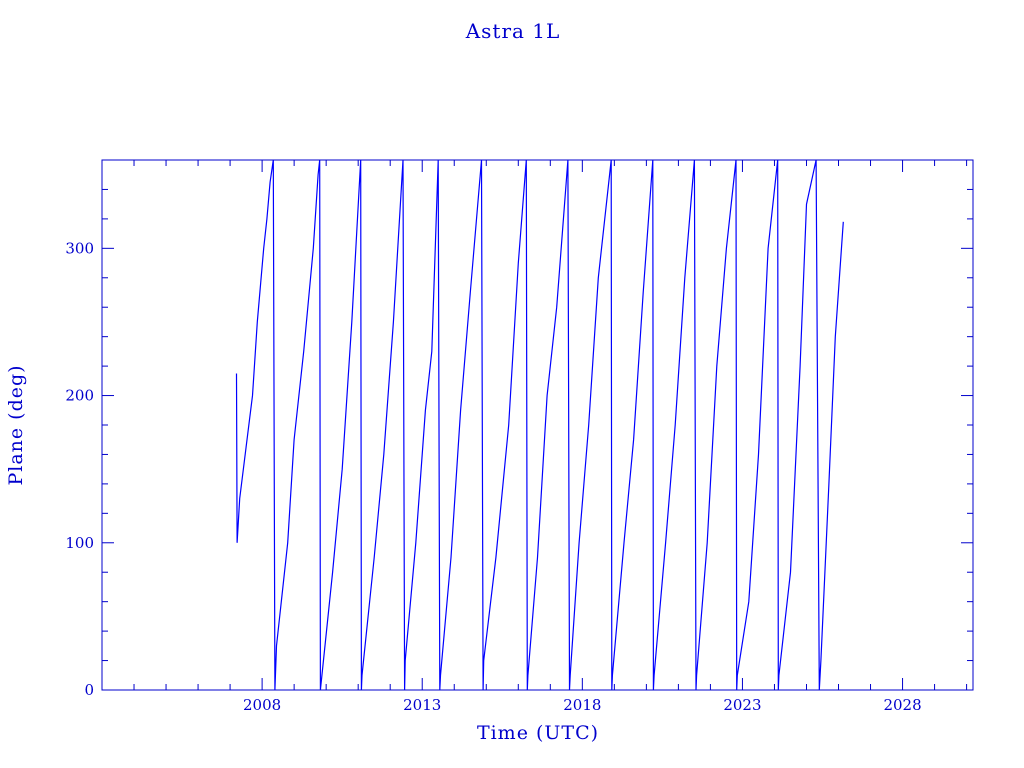 The image size is (1024, 768). Describe the element at coordinates (262, 705) in the screenshot. I see `x-tick-label: 2008` at that location.